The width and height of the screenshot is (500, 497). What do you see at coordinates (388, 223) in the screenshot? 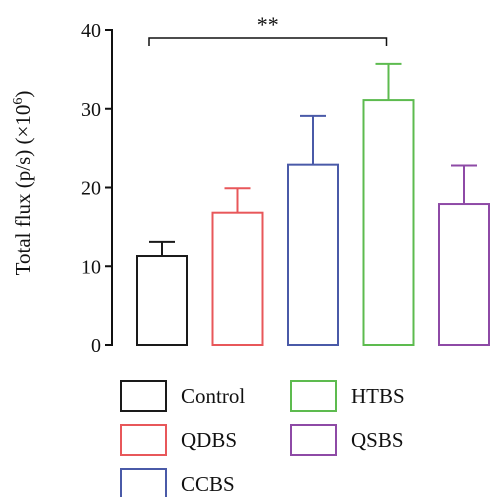
I see `bar-htbs` at bounding box center [388, 223].